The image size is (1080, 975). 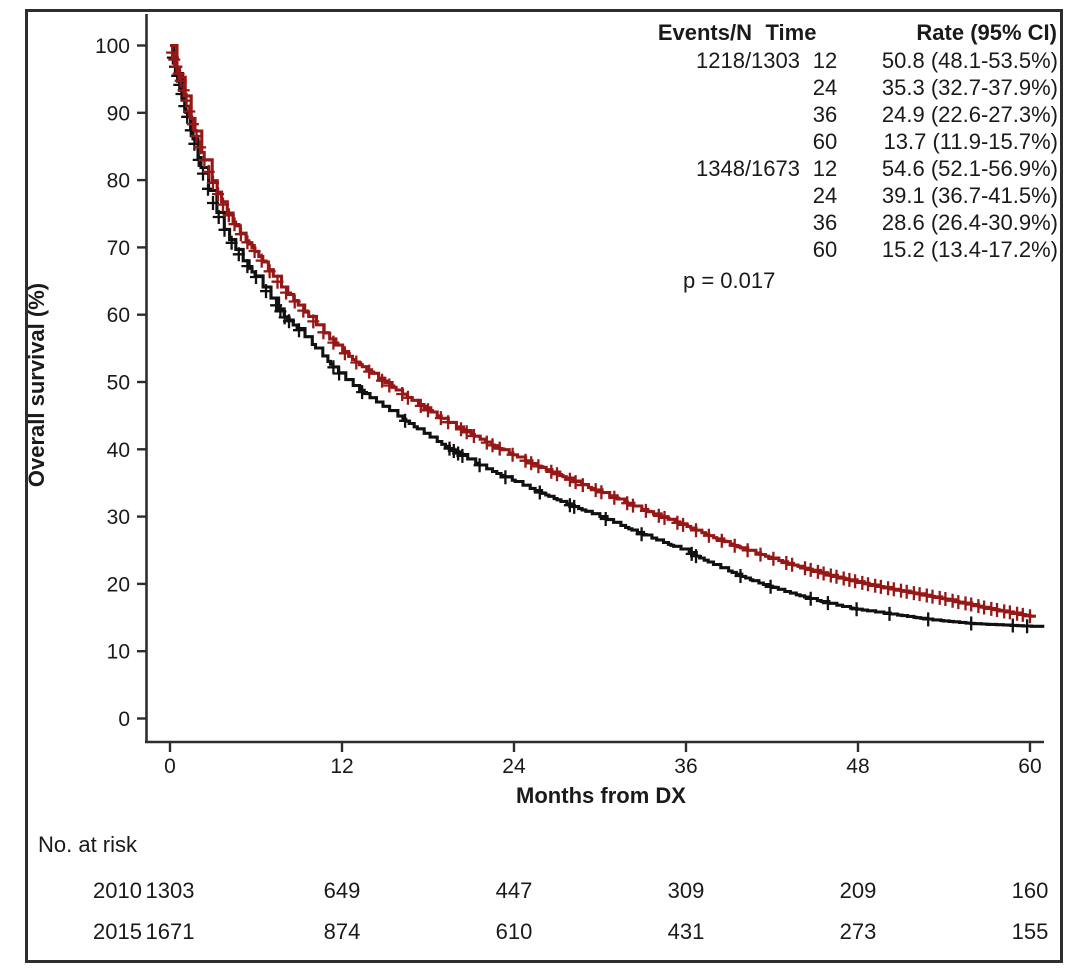 What do you see at coordinates (118, 248) in the screenshot?
I see `y-tick-label: 70` at bounding box center [118, 248].